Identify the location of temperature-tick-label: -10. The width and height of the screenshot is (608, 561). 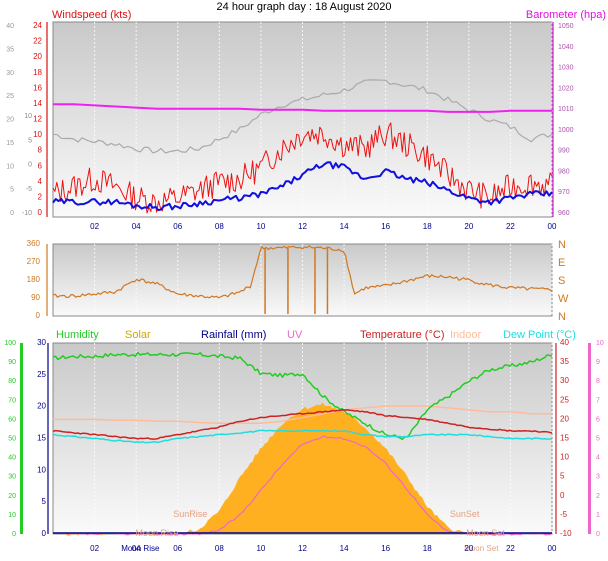
(566, 533).